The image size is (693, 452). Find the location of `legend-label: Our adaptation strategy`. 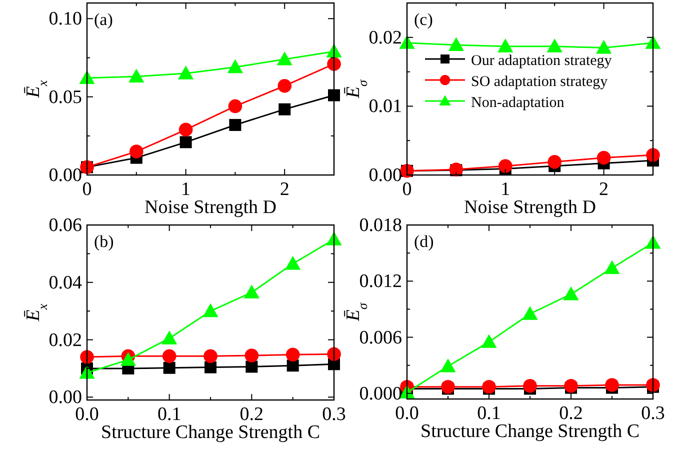

legend-label: Our adaptation strategy is located at coordinates (541, 61).